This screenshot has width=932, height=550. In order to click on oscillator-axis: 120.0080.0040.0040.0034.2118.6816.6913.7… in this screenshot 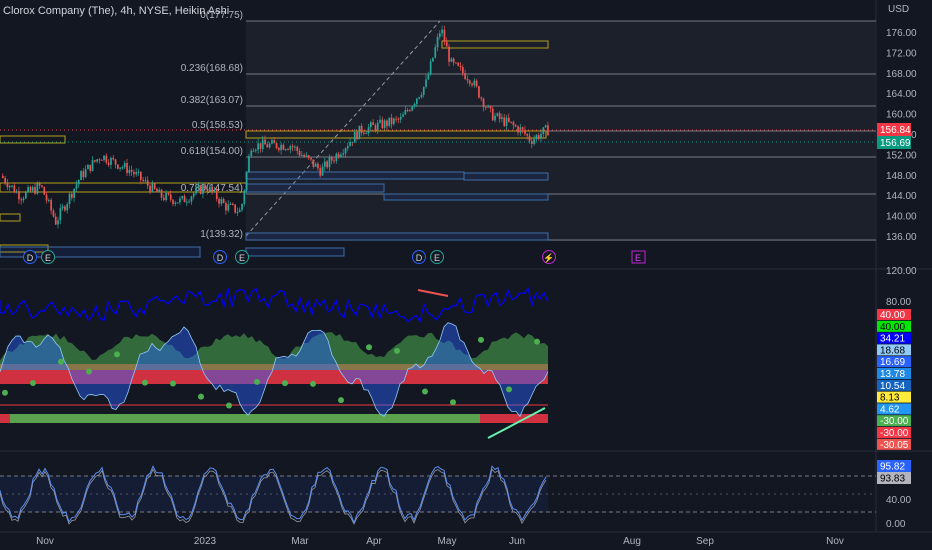, I will do `click(897, 358)`.